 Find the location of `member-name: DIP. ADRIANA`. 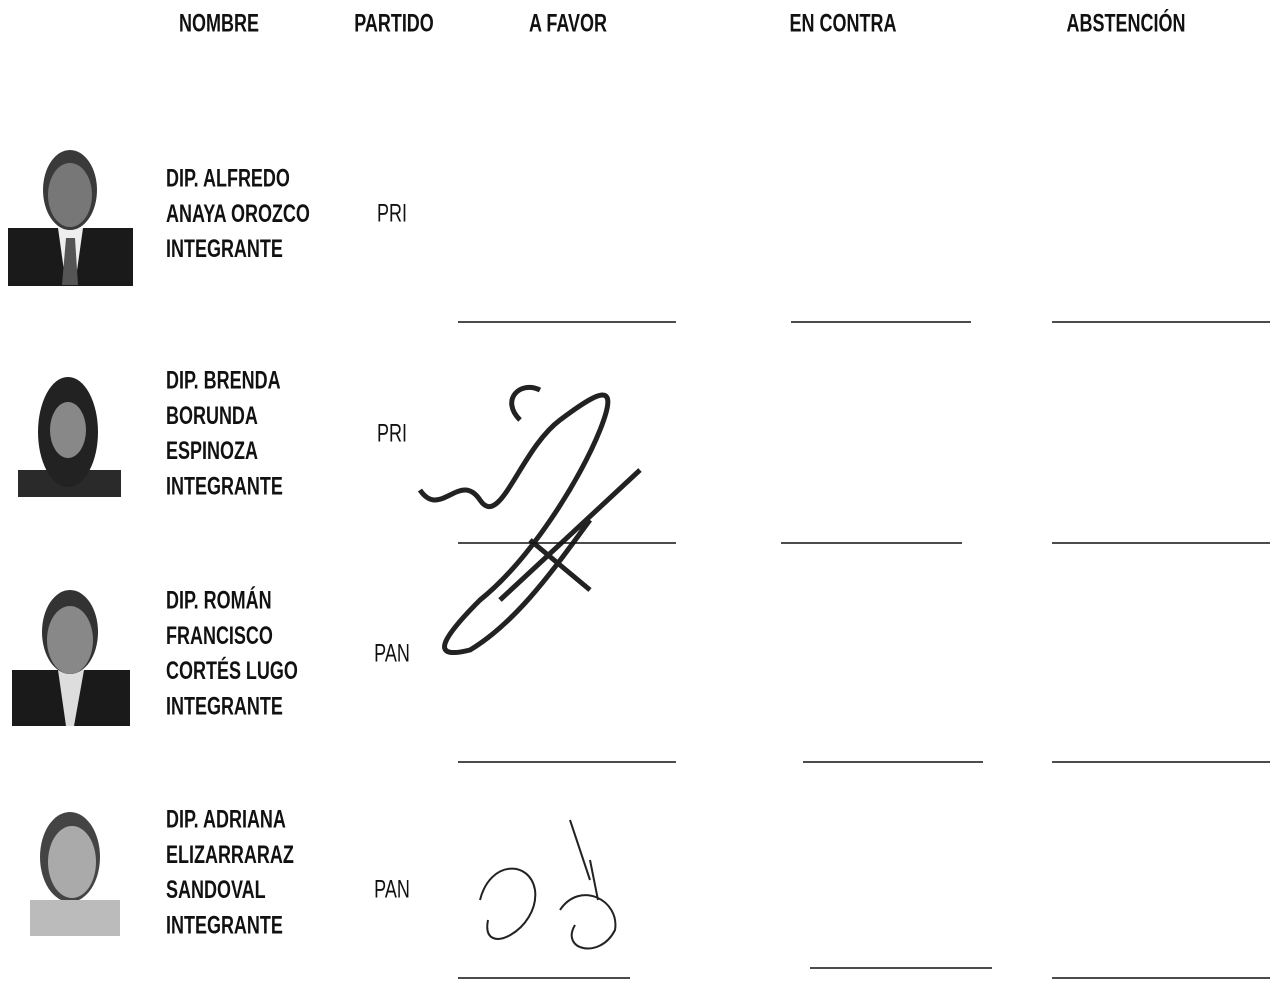

member-name: DIP. ADRIANA is located at coordinates (226, 819).